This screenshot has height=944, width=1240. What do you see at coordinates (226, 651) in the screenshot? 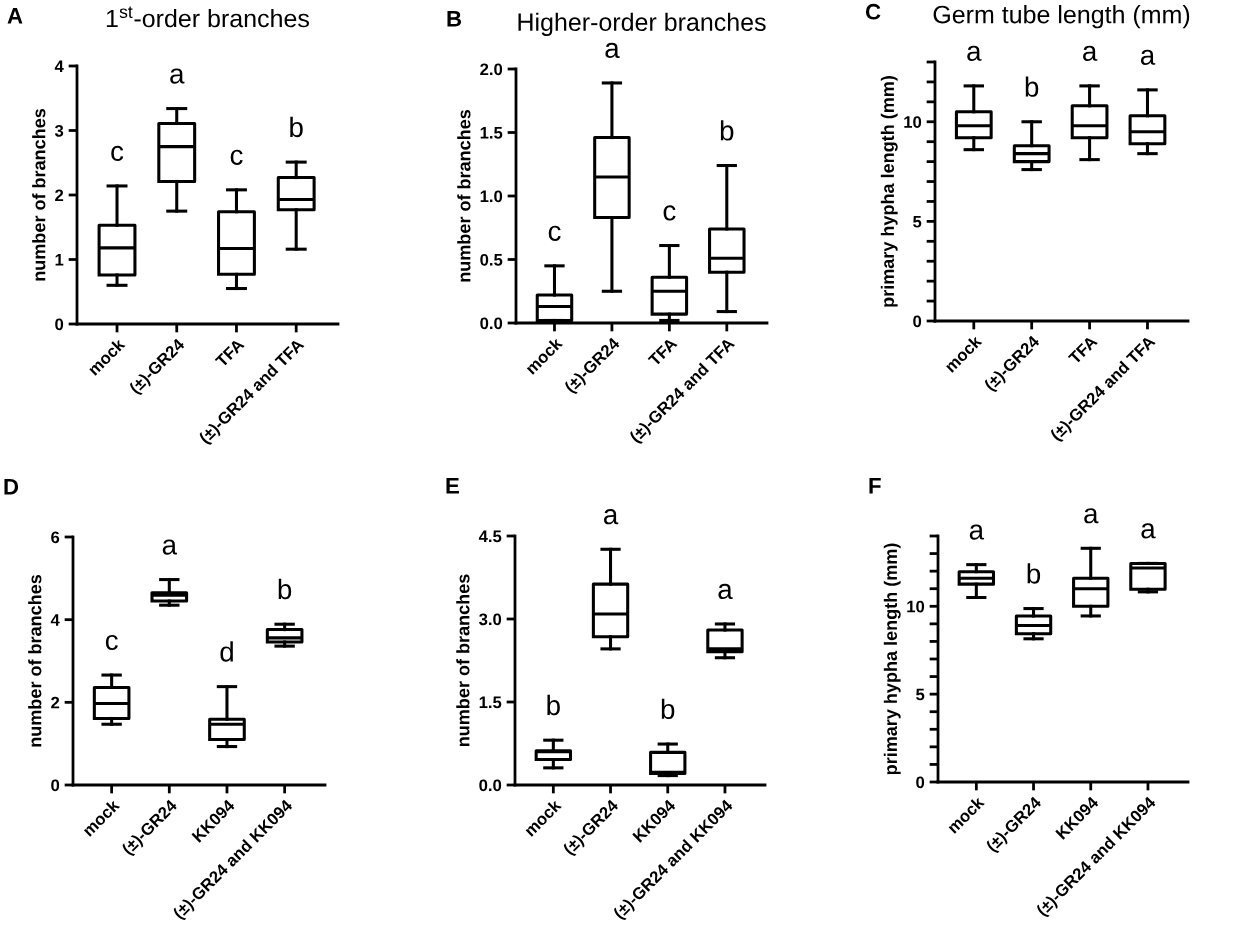
I see `annotation: d` at bounding box center [226, 651].